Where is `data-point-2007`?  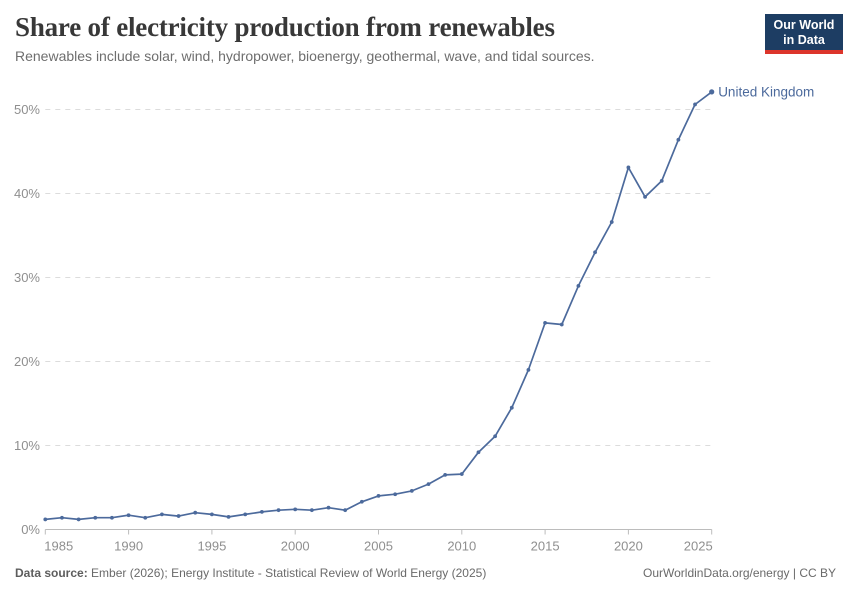 data-point-2007 is located at coordinates (411, 490).